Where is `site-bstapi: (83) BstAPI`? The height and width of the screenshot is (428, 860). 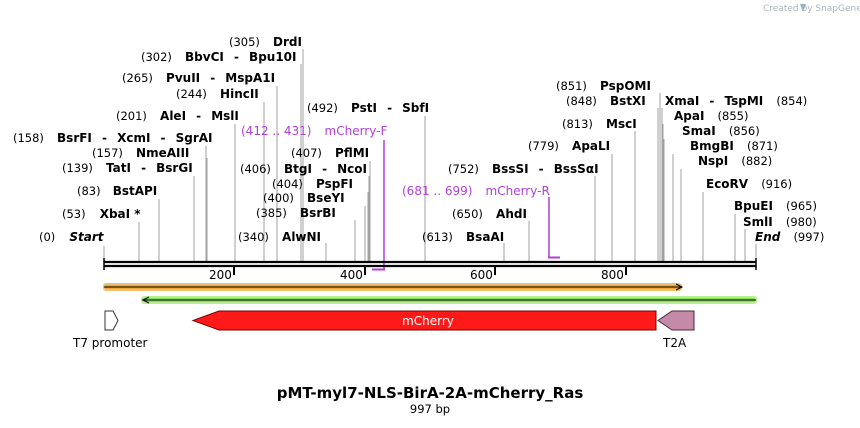
site-bstapi: (83) BstAPI is located at coordinates (117, 189).